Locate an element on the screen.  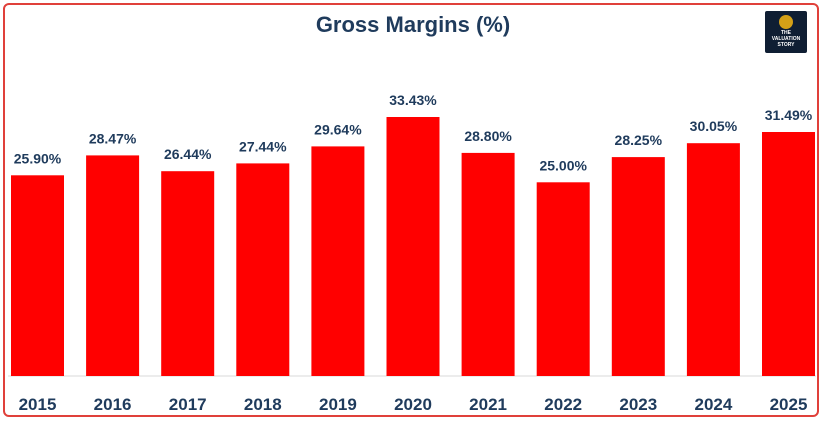
bar-2016 is located at coordinates (113, 265).